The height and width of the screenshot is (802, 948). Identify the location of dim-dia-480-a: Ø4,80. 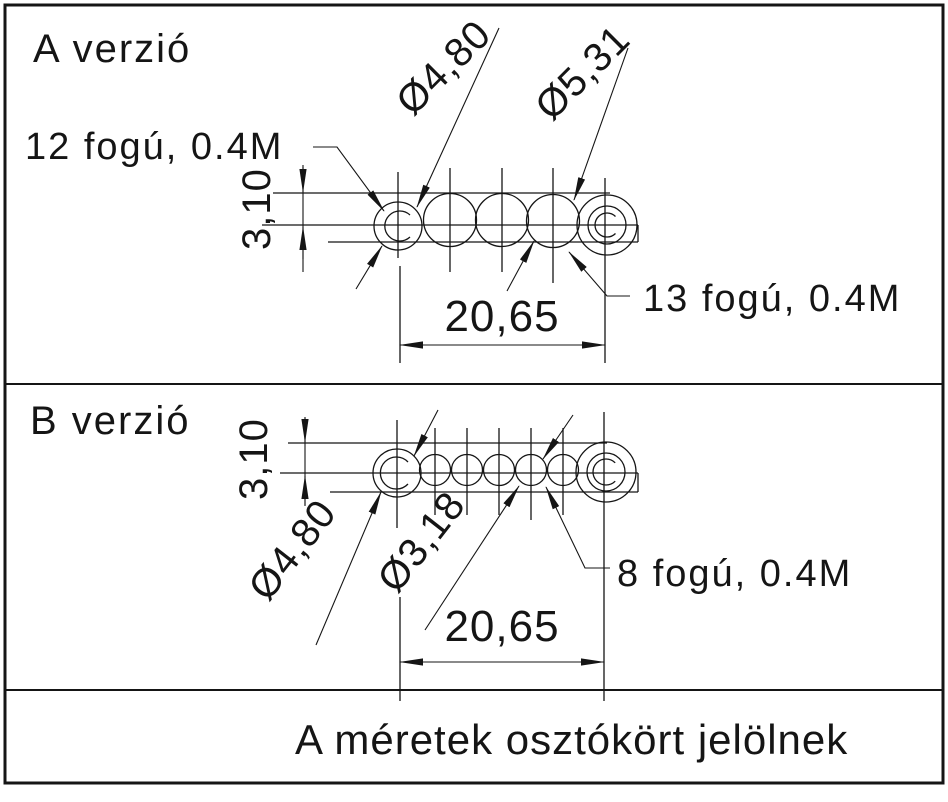
(444, 68).